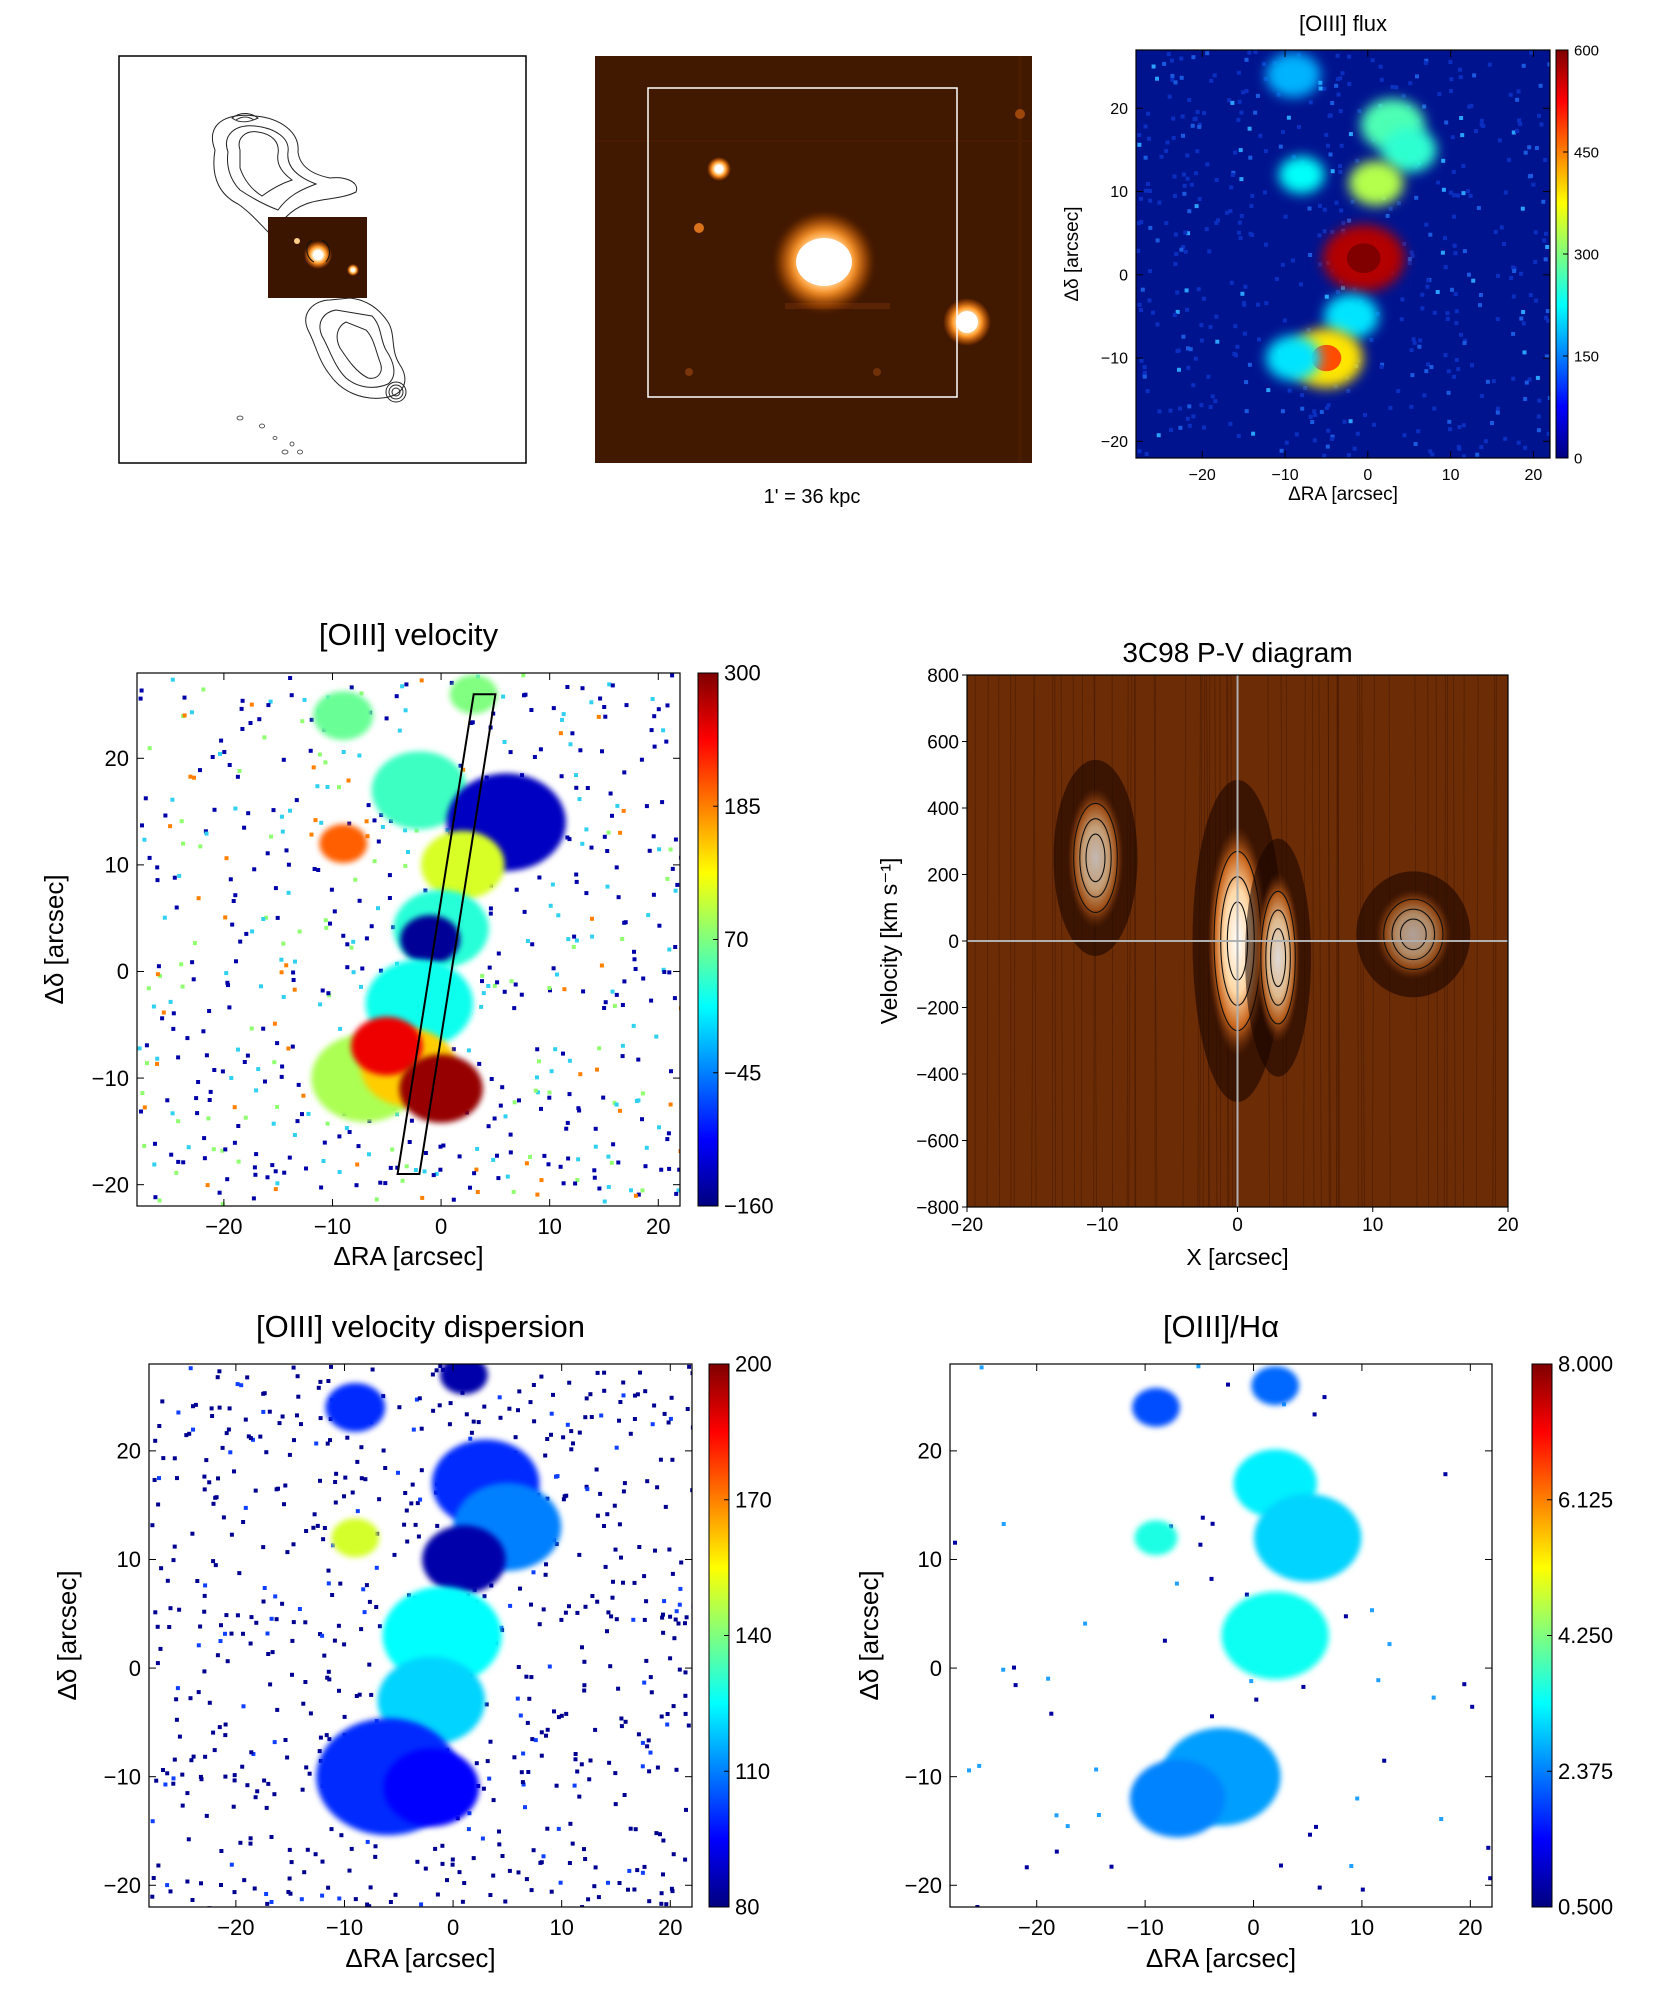  I want to click on colorbar-tick-label: 150, so click(1586, 356).